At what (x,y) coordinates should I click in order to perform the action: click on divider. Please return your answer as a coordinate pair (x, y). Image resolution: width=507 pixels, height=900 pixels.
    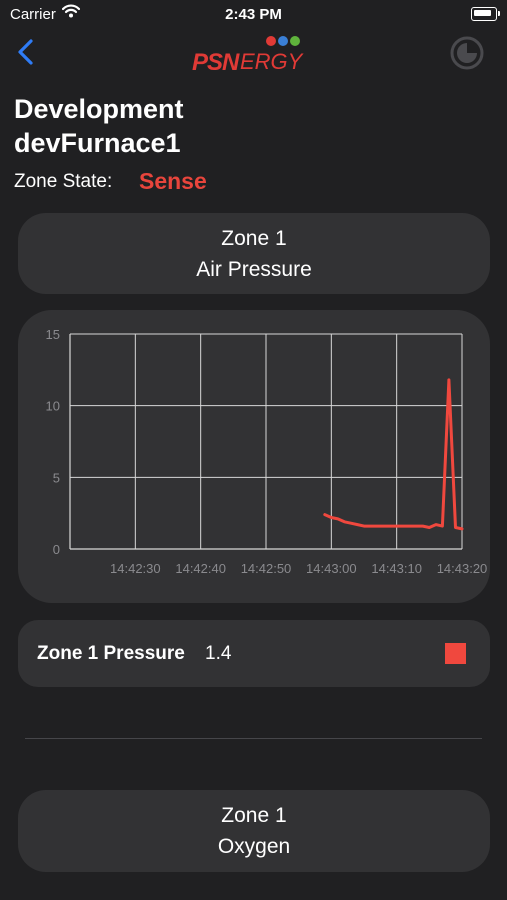
    Looking at the image, I should click on (253, 738).